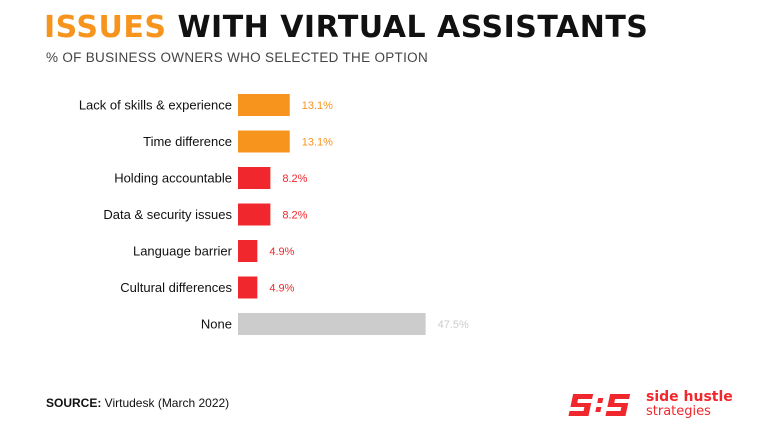 The width and height of the screenshot is (768, 432). Describe the element at coordinates (187, 141) in the screenshot. I see `category-label: Time difference` at that location.